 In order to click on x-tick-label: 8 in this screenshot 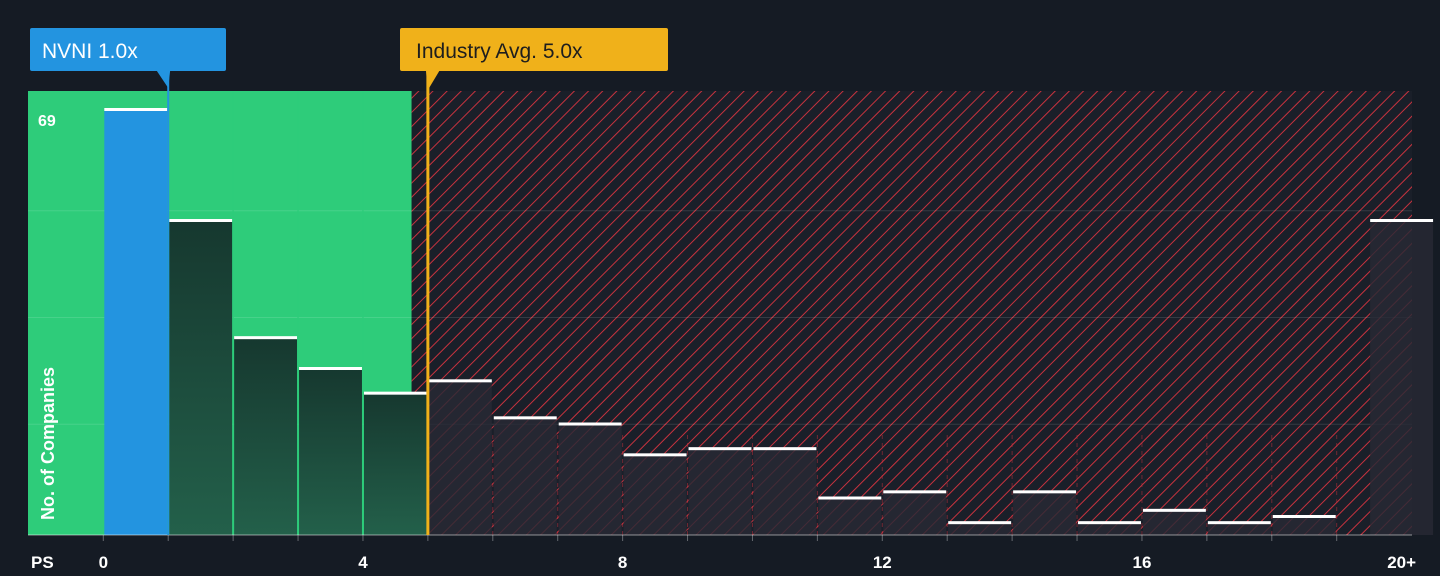, I will do `click(622, 562)`.